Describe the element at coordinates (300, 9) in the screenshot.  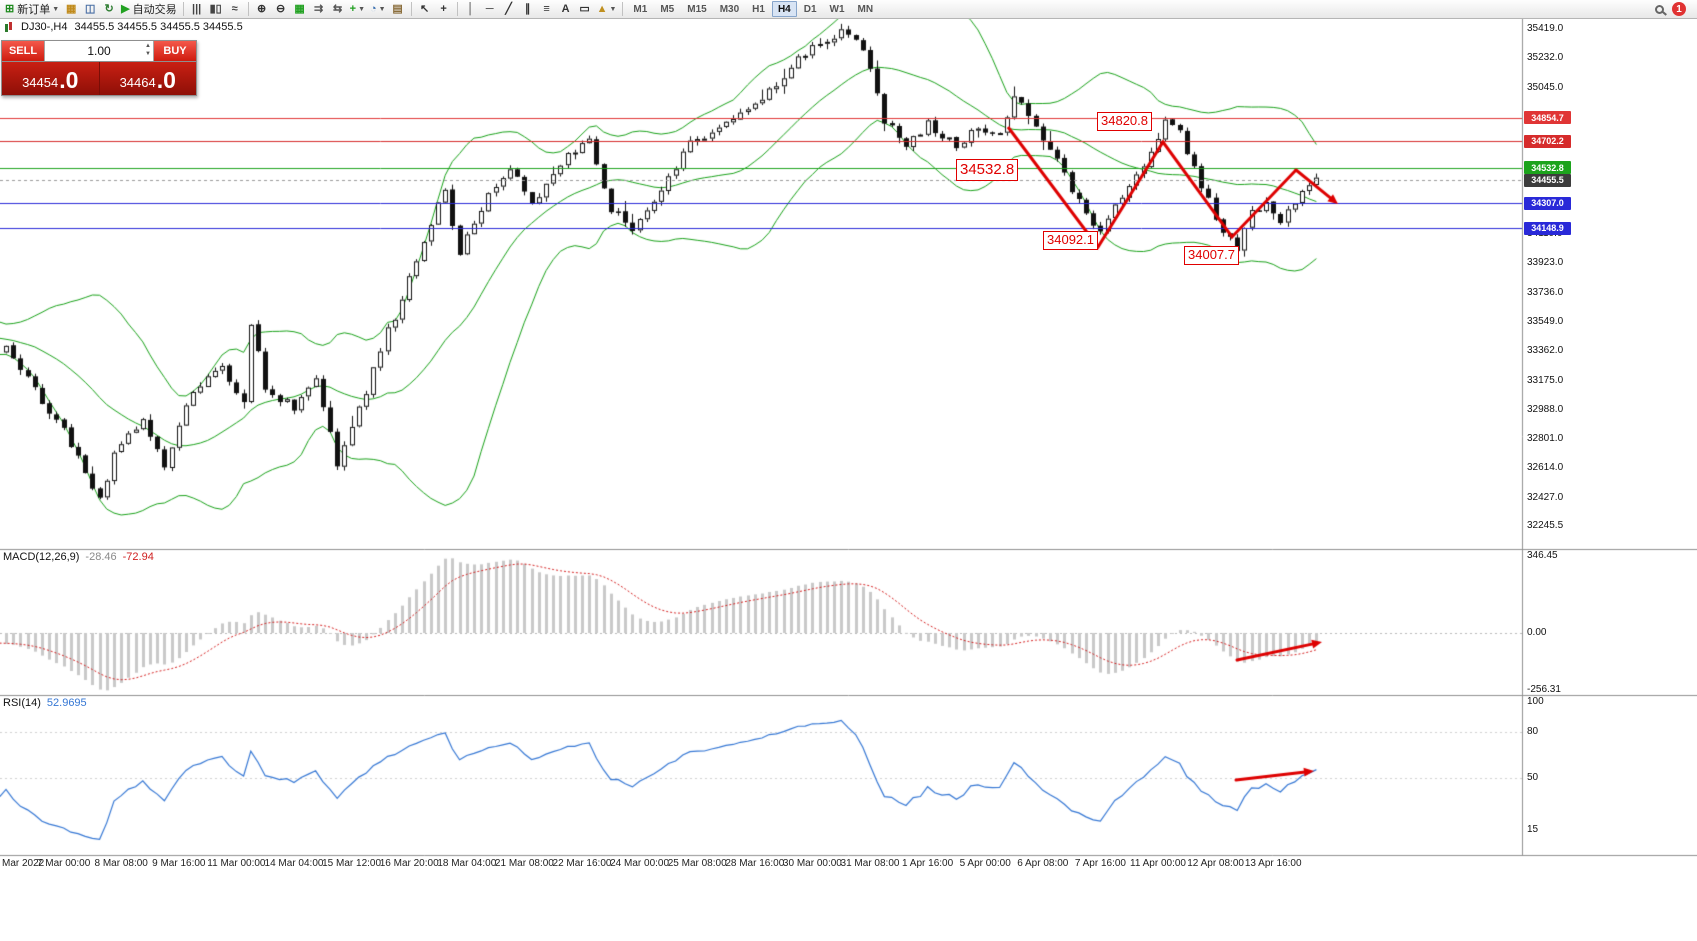
I see `tile-windows-button: ▦` at that location.